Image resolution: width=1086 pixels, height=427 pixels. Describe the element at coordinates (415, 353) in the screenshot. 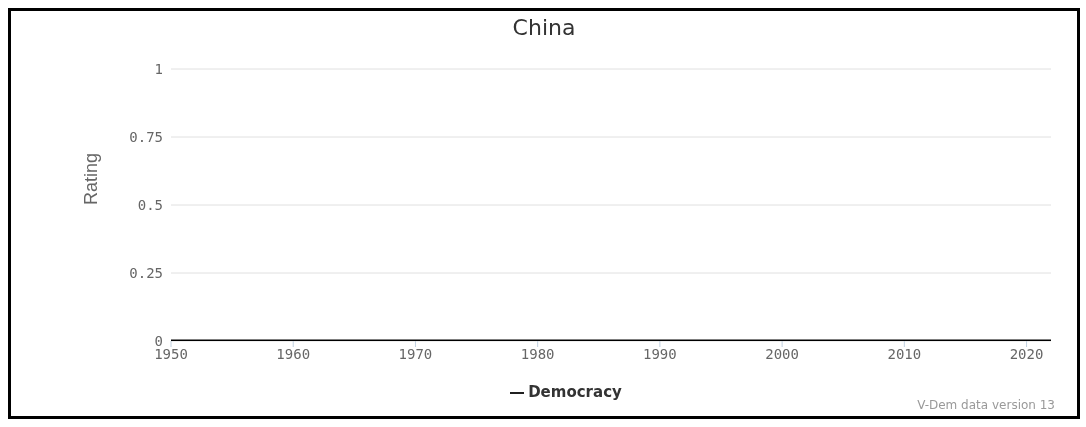

I see `x-tick-label: 1970` at that location.